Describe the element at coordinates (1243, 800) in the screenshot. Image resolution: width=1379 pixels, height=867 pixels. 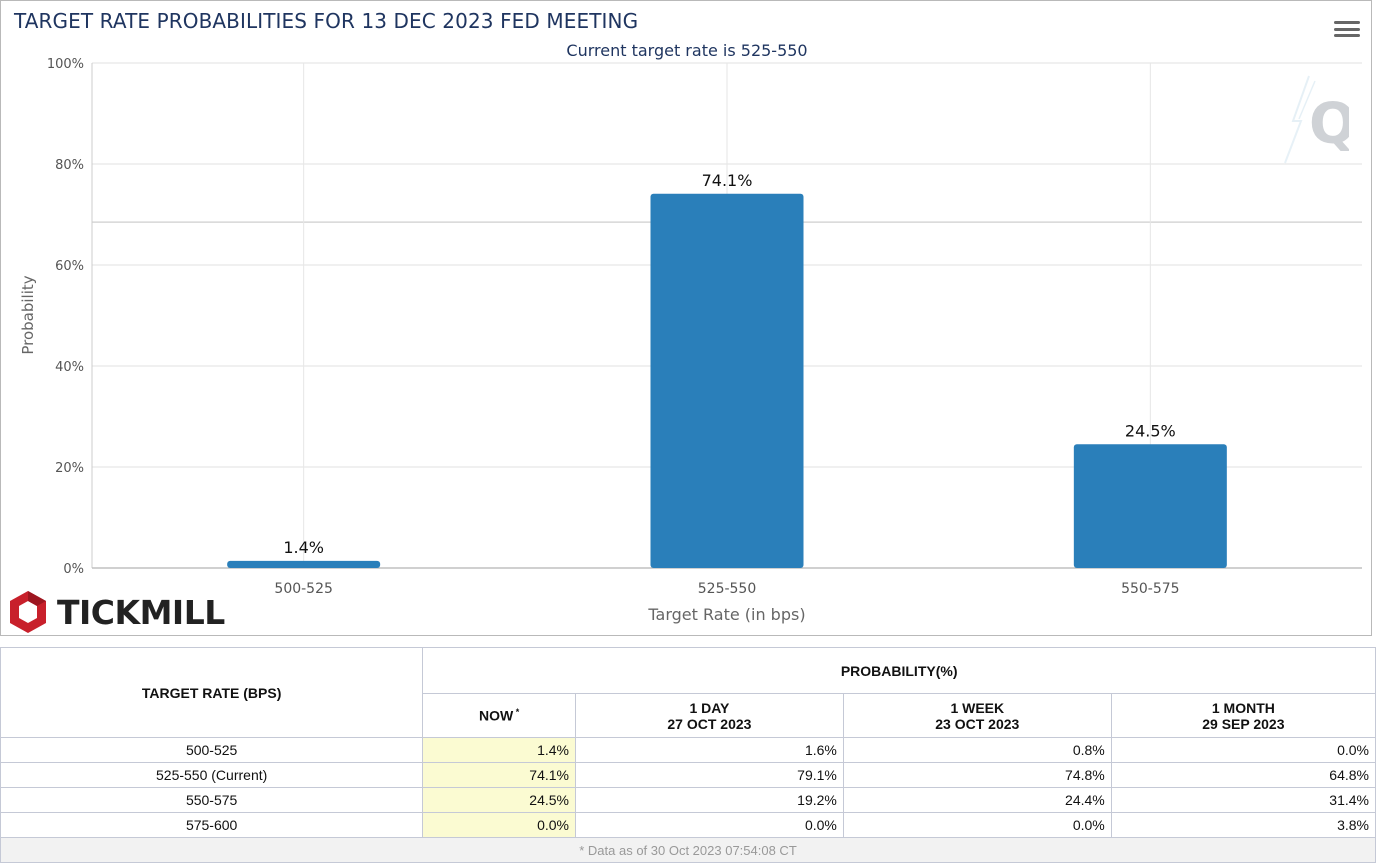
I see `probability-cell: 31.4%` at that location.